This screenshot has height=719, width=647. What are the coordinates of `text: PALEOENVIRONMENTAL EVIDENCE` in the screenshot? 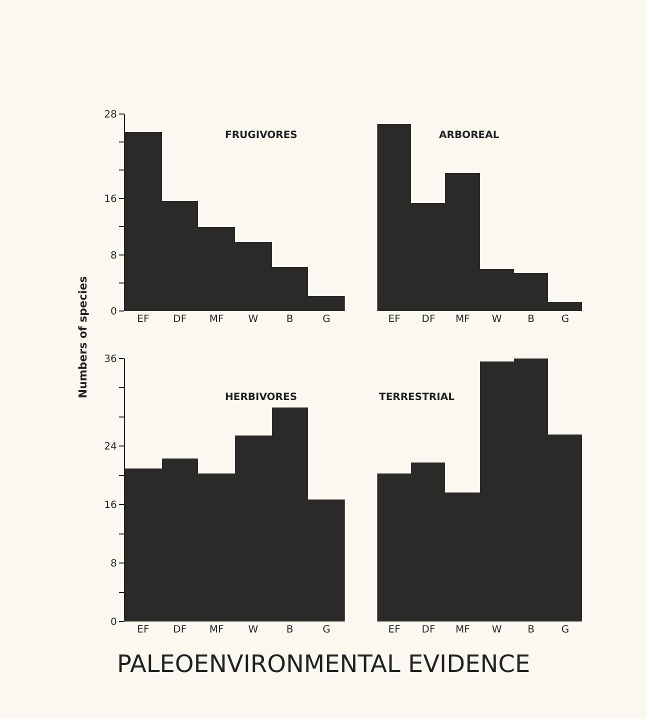 It's located at (323, 664).